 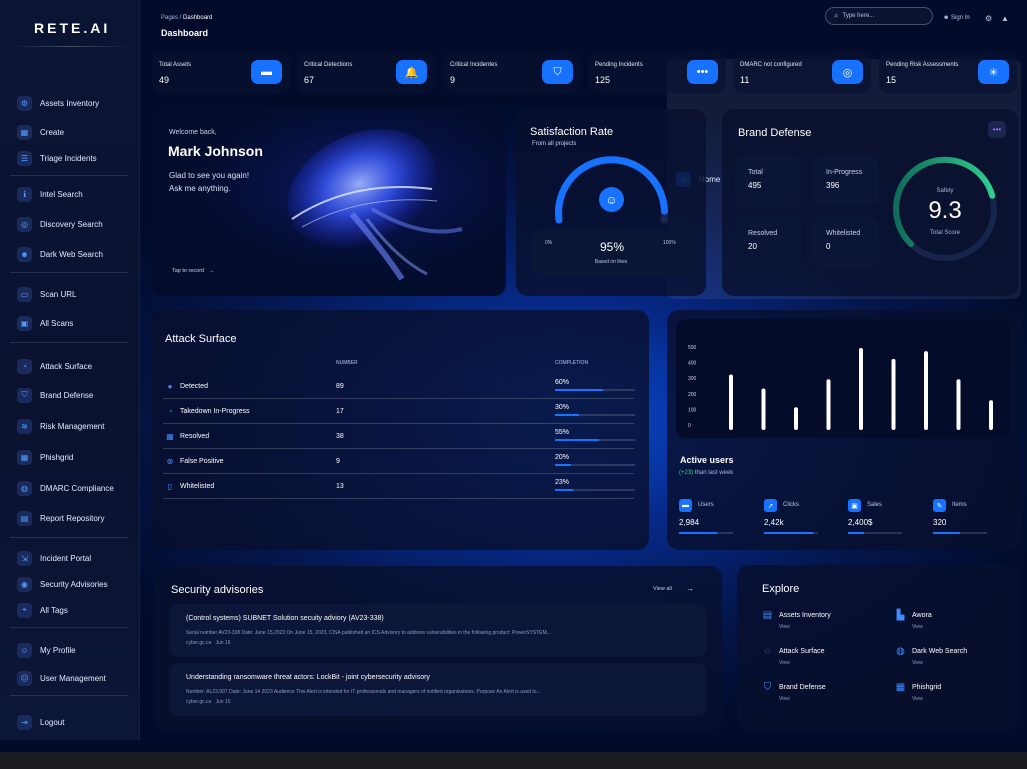 I want to click on tile-value: 495, so click(x=755, y=185).